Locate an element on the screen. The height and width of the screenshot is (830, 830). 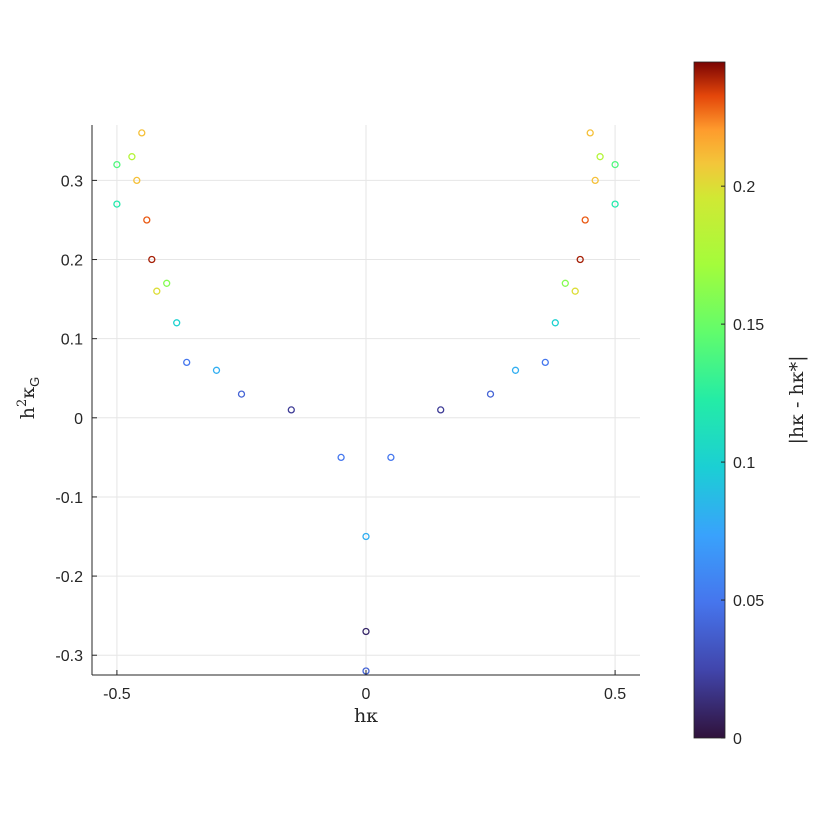
y-axis-label-sup: 2 is located at coordinates (22, 403).